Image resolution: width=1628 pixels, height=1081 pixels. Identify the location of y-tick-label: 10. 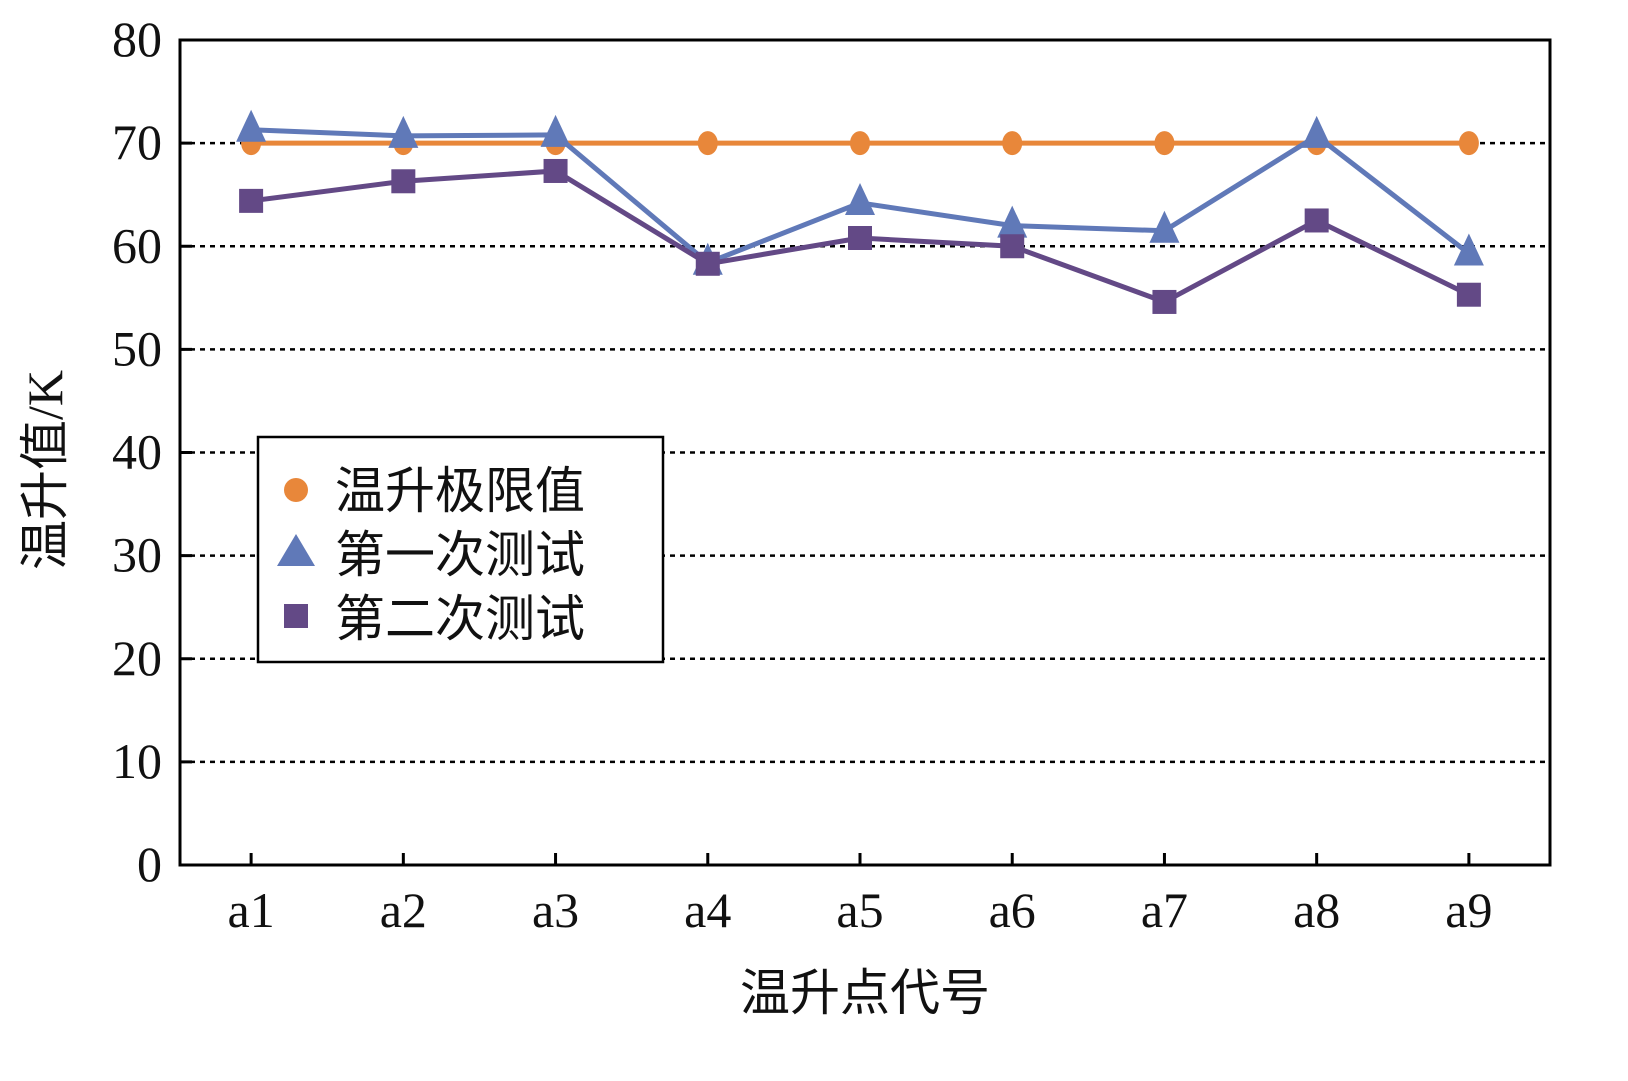
(137, 761).